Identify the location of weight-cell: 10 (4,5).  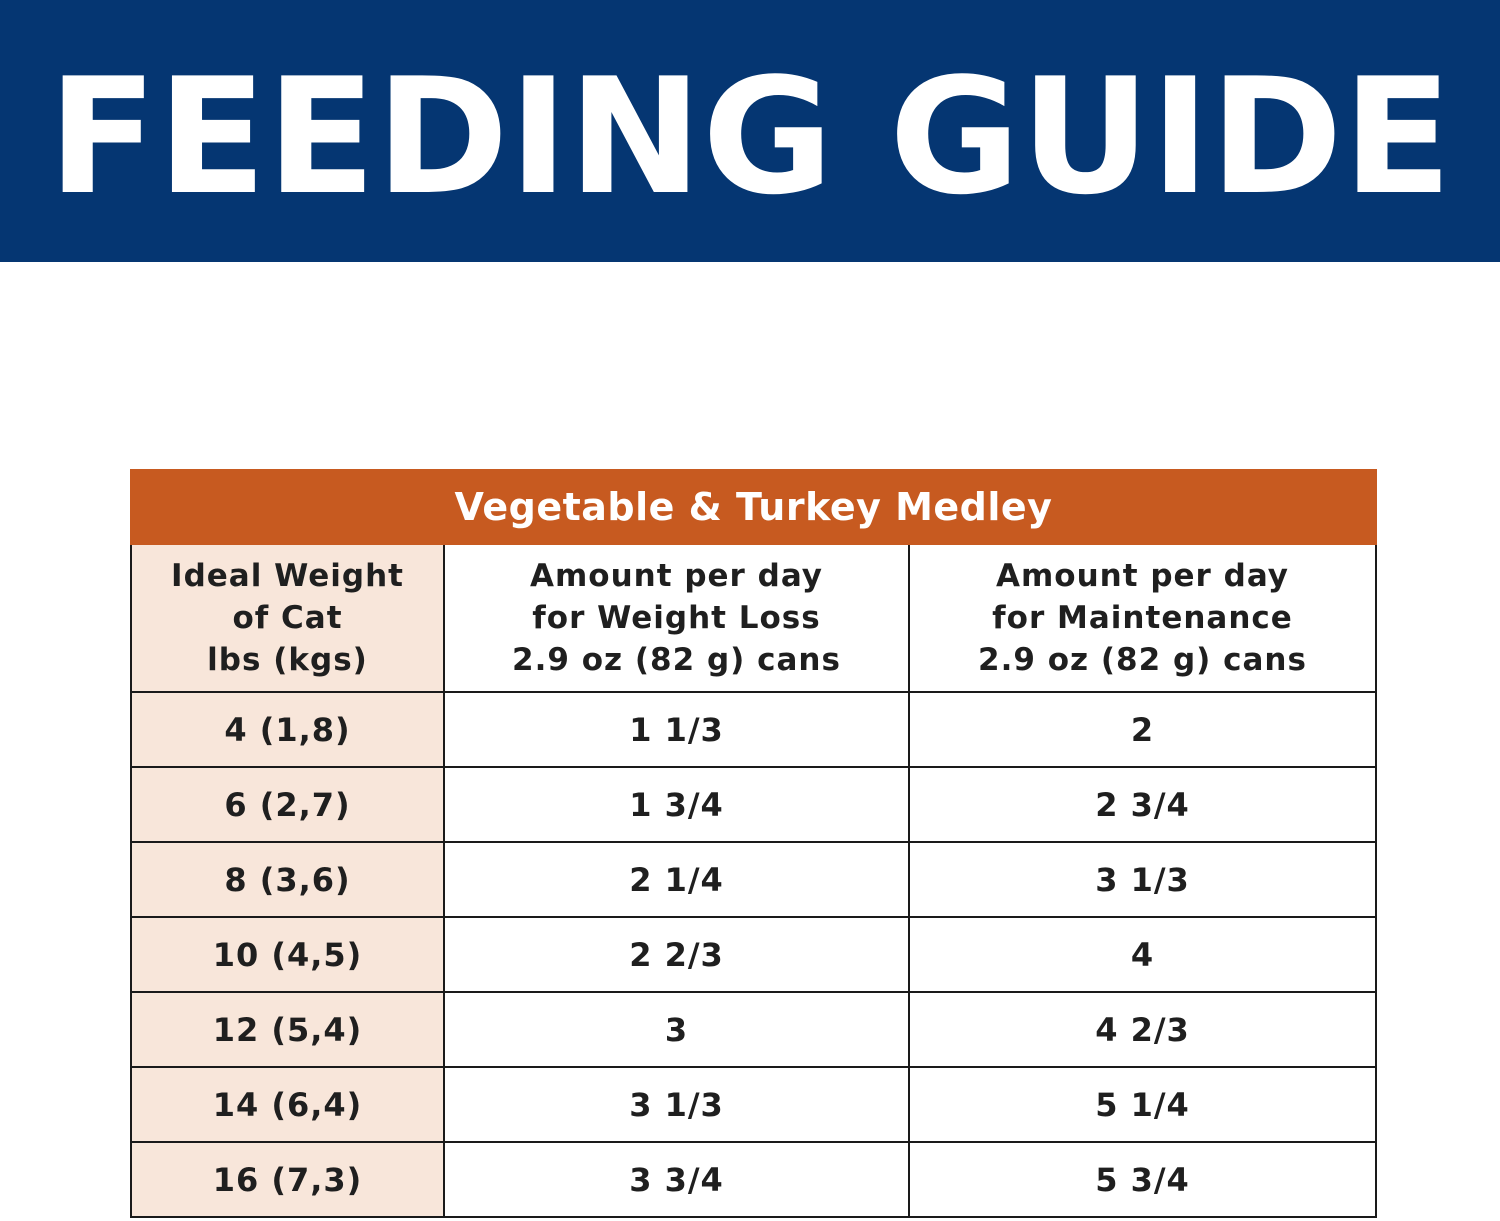
(287, 954).